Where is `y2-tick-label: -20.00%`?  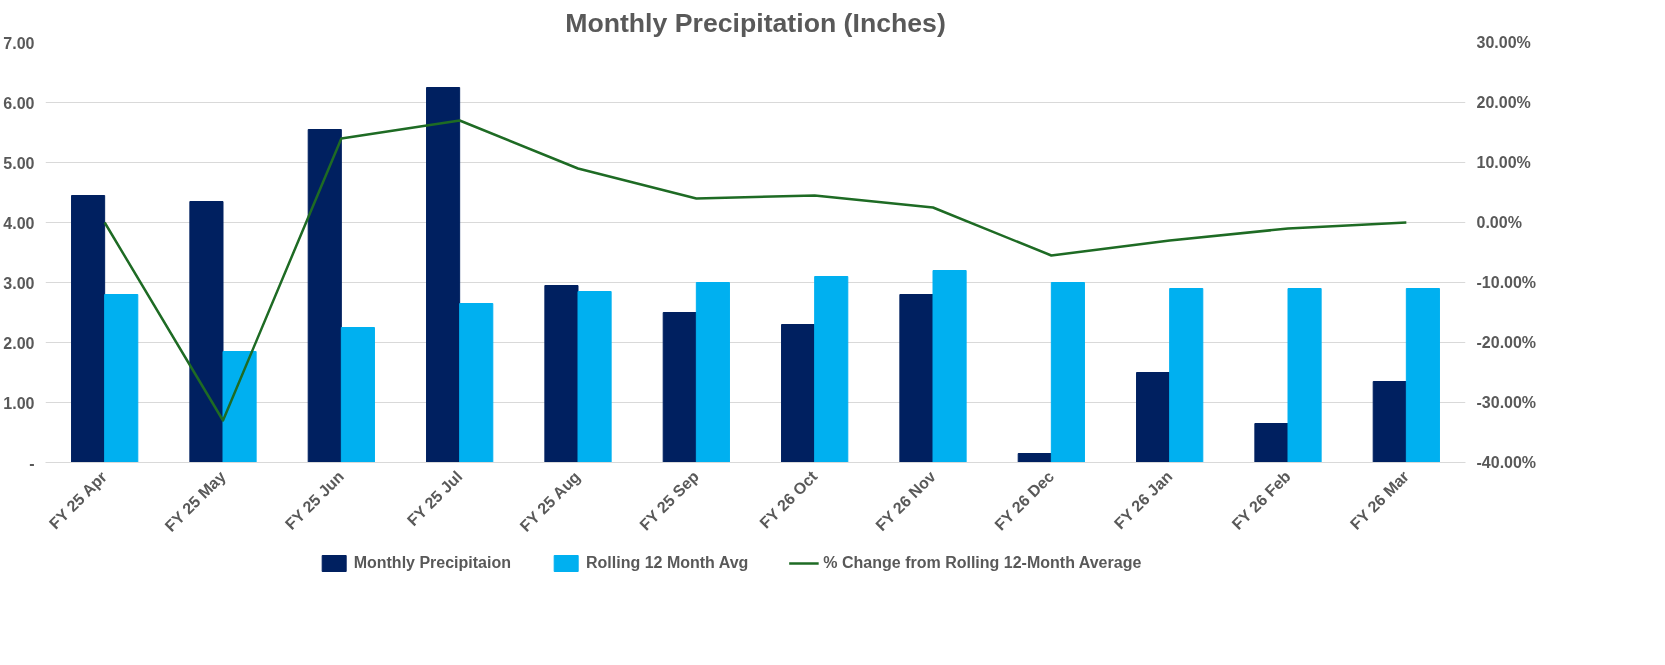 y2-tick-label: -20.00% is located at coordinates (1506, 342).